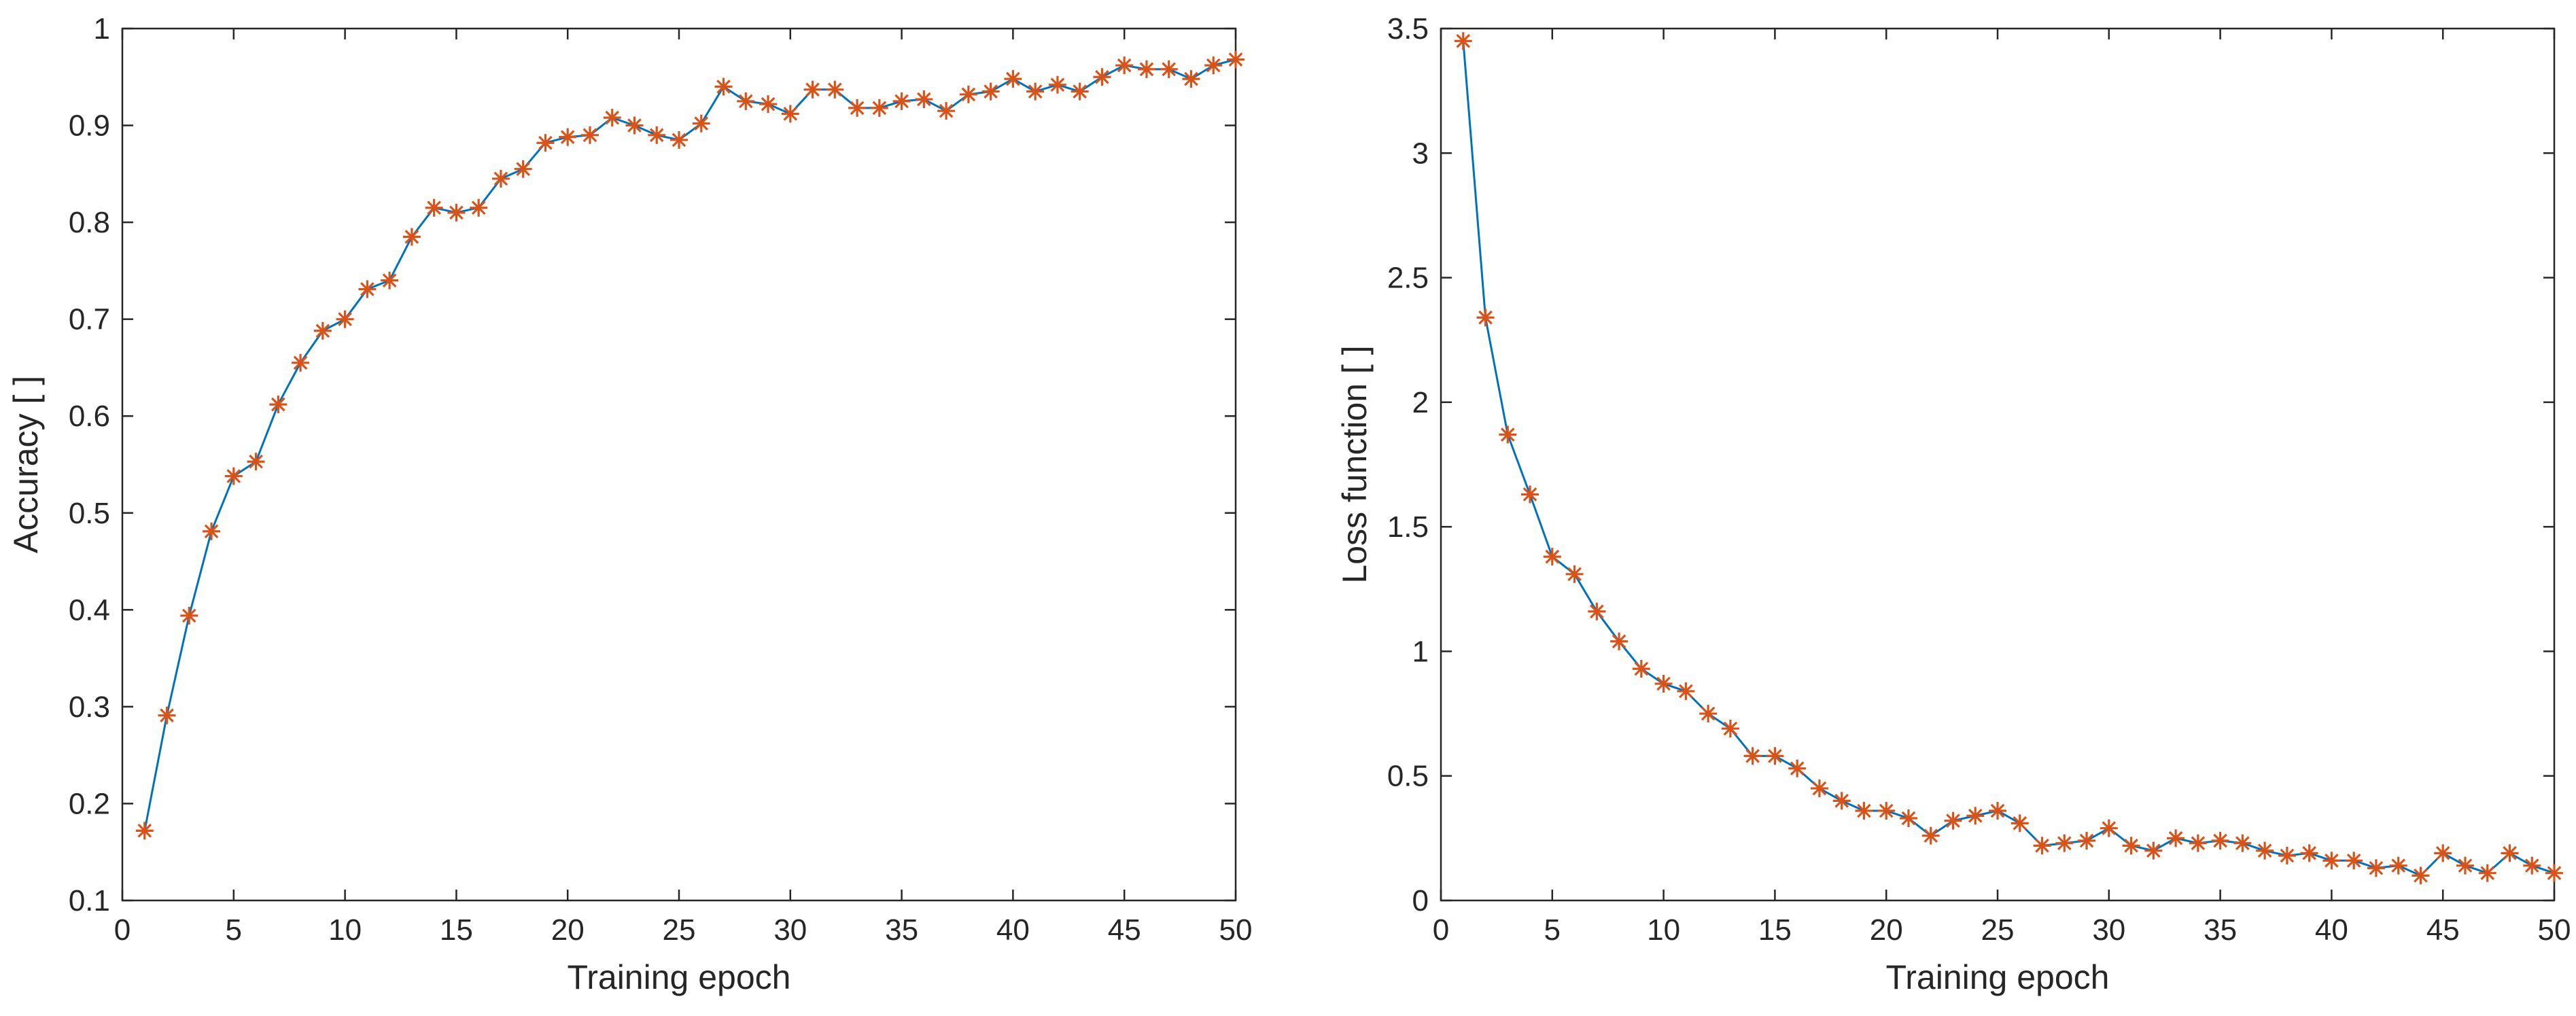 The height and width of the screenshot is (1016, 2576). I want to click on y-tick-label: 0.4, so click(89, 610).